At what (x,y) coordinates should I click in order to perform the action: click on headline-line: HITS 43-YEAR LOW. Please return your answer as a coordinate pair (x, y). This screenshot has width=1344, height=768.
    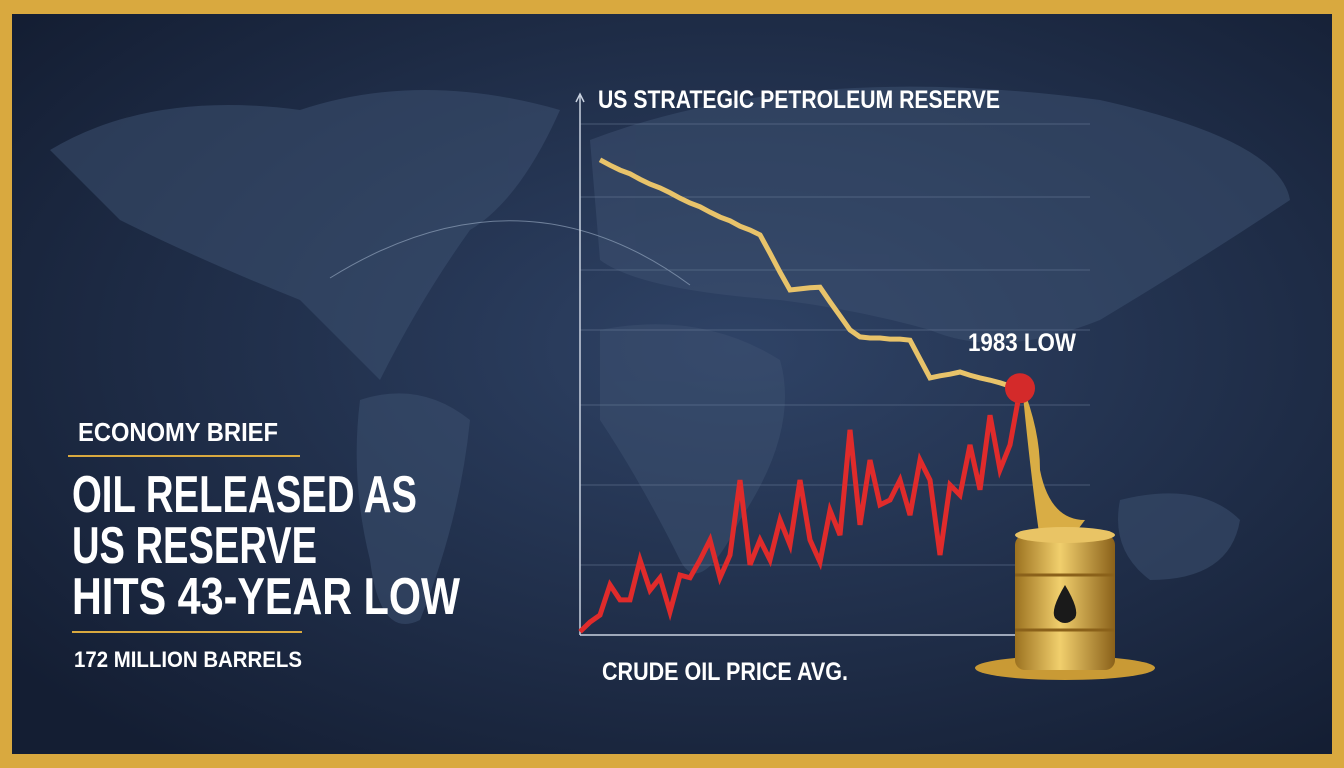
    Looking at the image, I should click on (266, 597).